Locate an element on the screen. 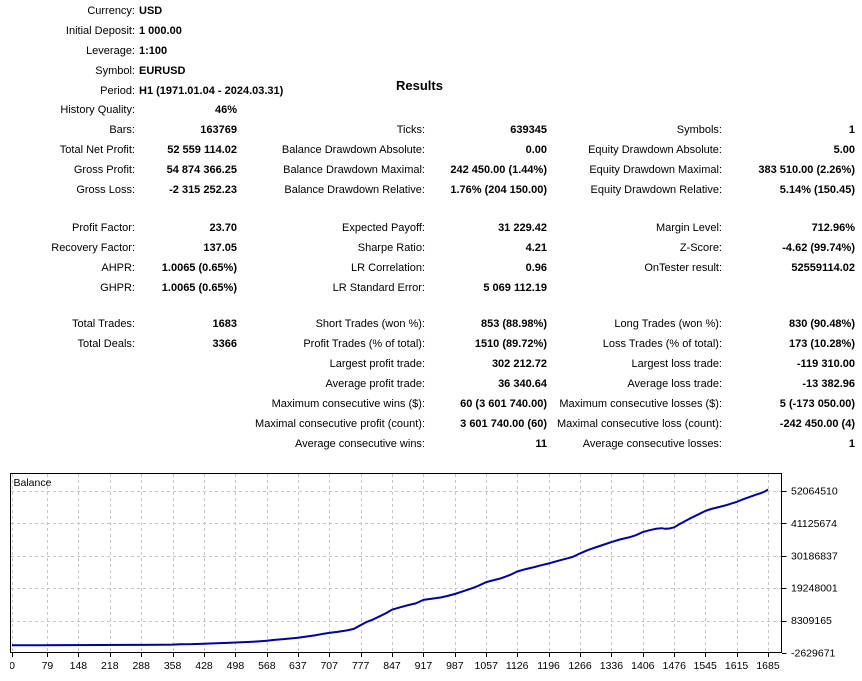 Image resolution: width=862 pixels, height=681 pixels. x-tick-label: 1476 is located at coordinates (675, 666).